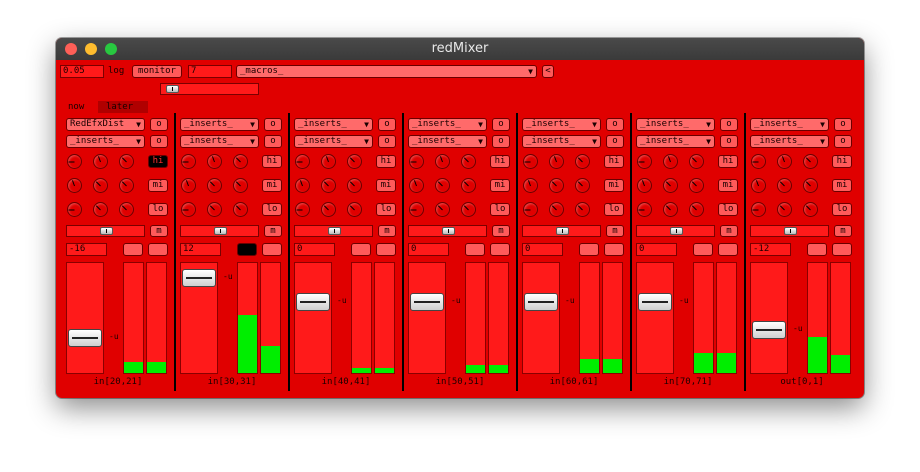  Describe the element at coordinates (71, 49) in the screenshot. I see `close-window-button` at that location.